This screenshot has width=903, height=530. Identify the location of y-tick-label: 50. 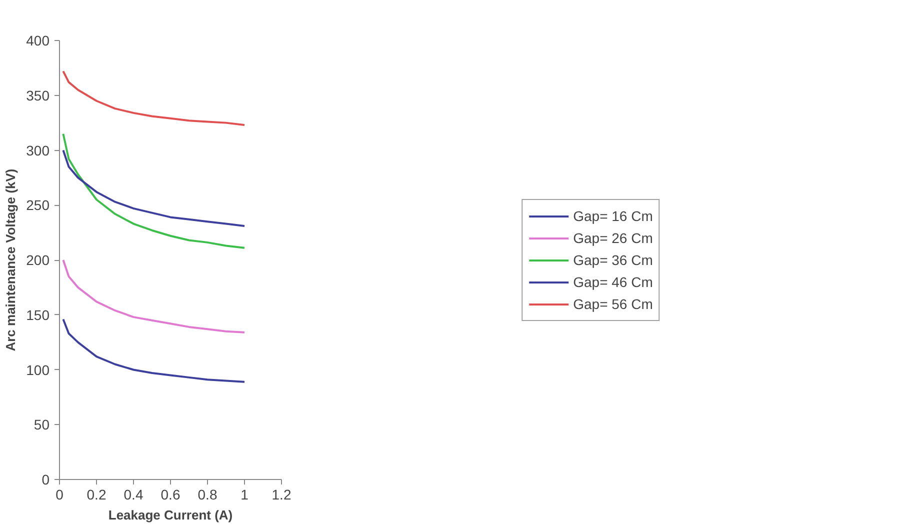
(42, 424).